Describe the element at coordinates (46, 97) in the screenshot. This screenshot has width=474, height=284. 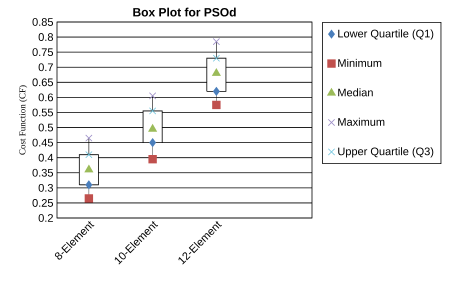
I see `y-tick-label: 0.6` at that location.